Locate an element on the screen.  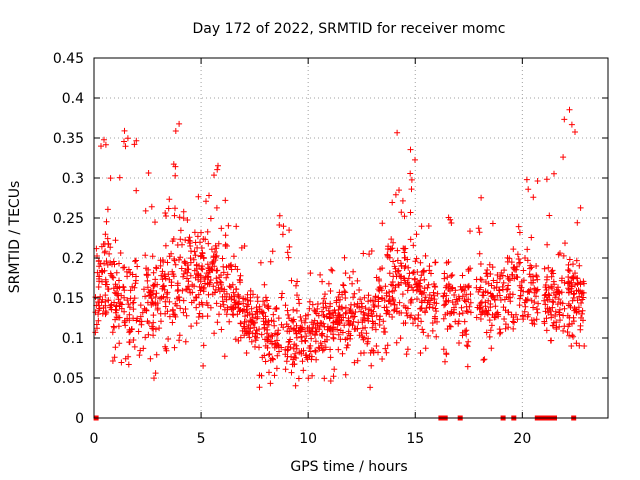
y-tick-label: 0 is located at coordinates (79, 419).